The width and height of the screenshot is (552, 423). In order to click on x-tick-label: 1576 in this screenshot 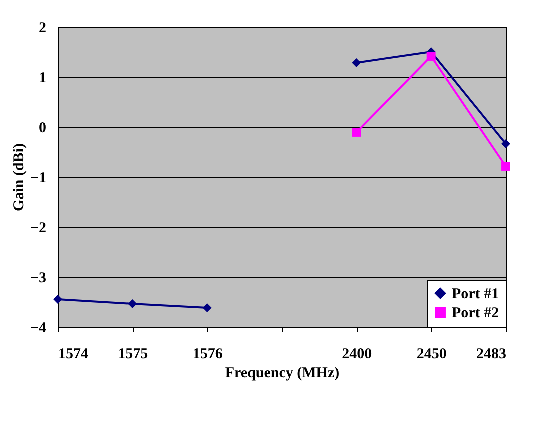, I will do `click(208, 354)`.